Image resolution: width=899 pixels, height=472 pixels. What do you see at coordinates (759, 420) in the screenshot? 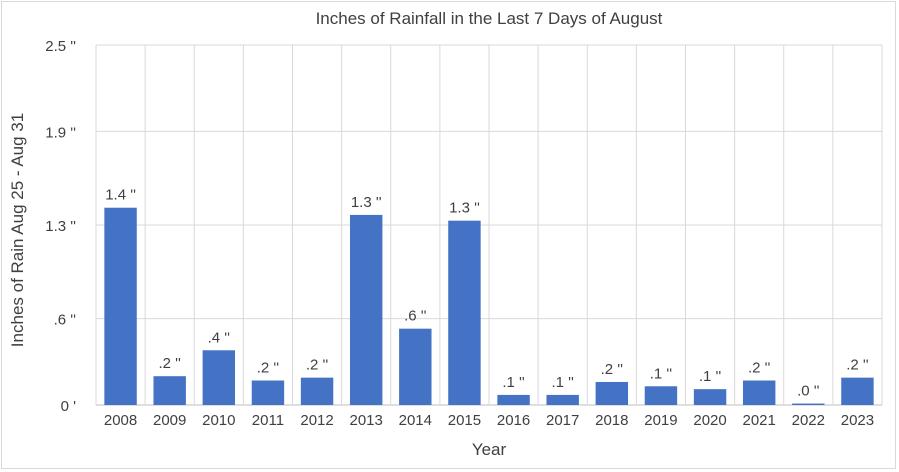
I see `x-tick-label: 2021` at bounding box center [759, 420].